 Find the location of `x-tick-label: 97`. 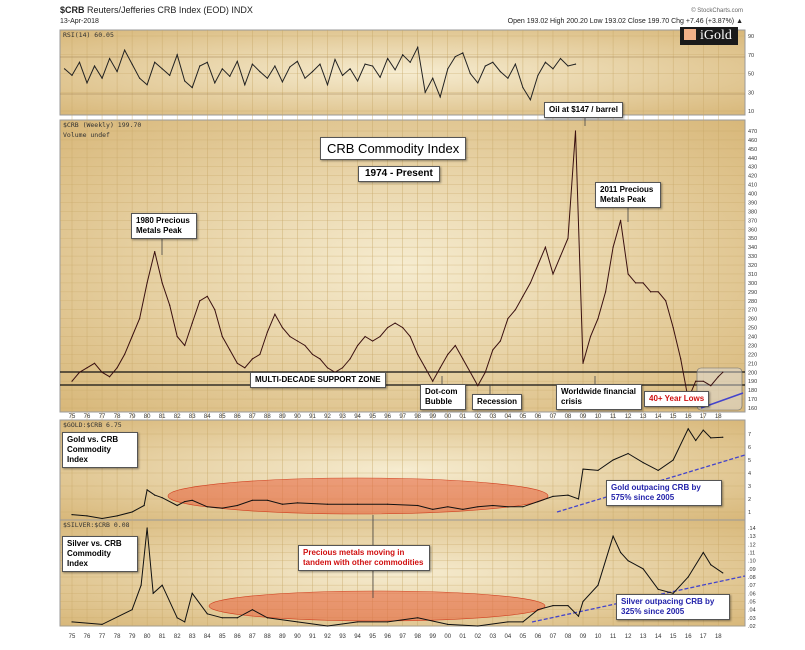

x-tick-label: 97 is located at coordinates (402, 417).